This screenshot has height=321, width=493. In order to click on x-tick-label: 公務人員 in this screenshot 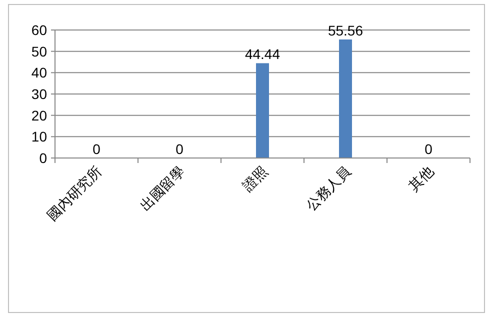, I will do `click(328, 188)`.